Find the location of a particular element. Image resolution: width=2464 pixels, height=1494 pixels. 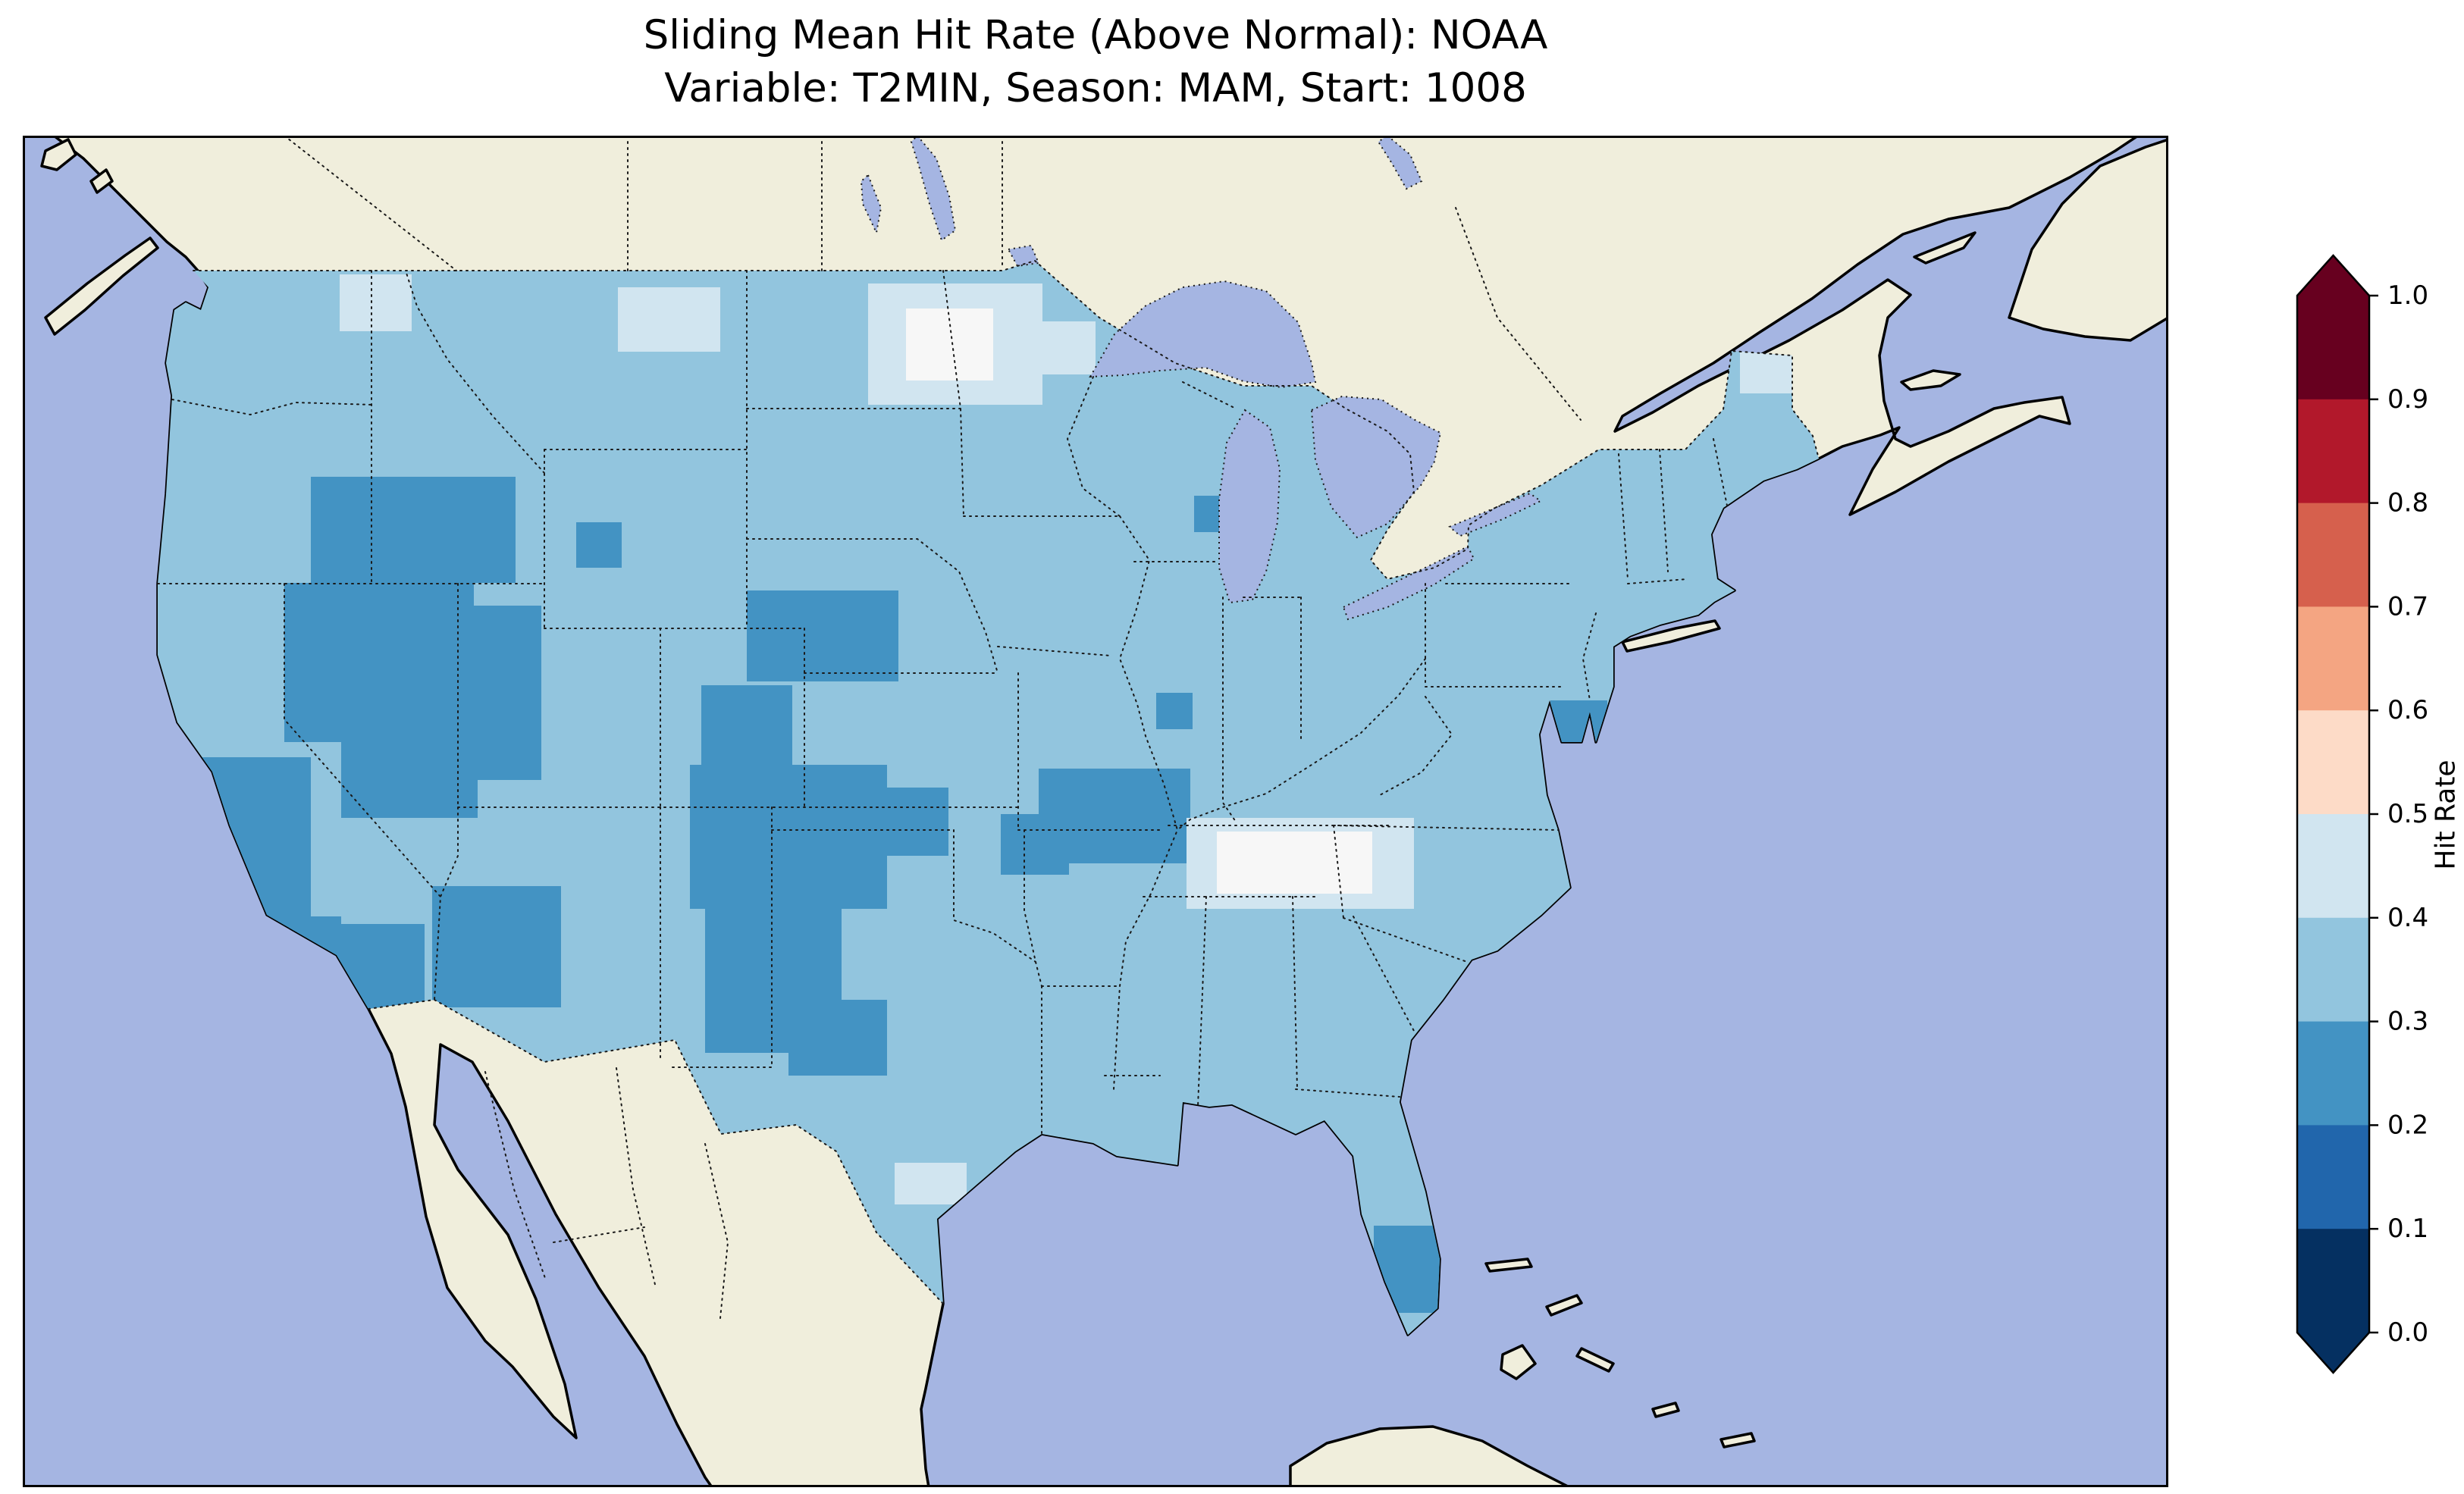

heatmap-patch-tennessee-core is located at coordinates (1295, 863).